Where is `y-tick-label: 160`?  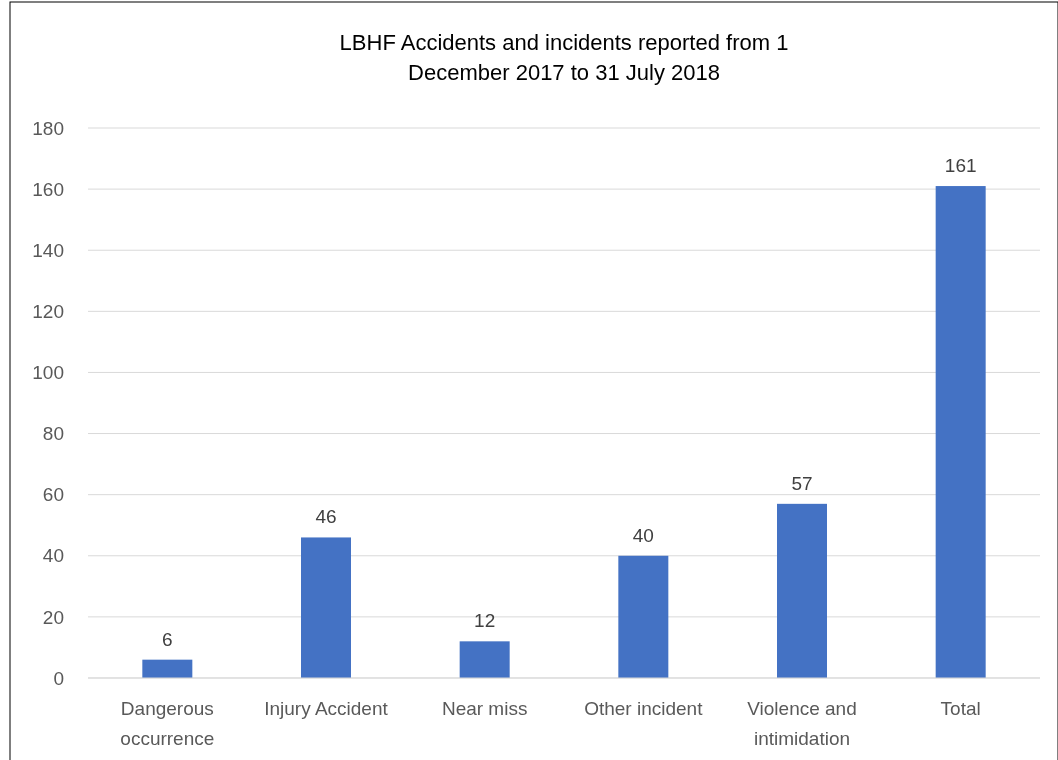 y-tick-label: 160 is located at coordinates (48, 189).